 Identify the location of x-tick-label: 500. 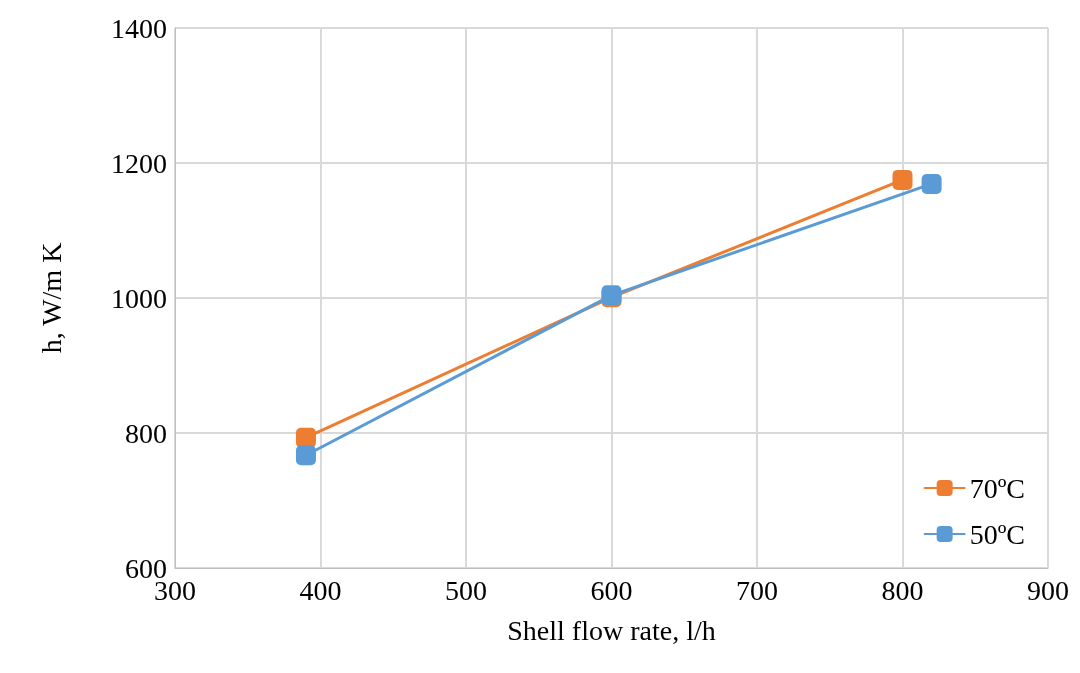
(466, 590).